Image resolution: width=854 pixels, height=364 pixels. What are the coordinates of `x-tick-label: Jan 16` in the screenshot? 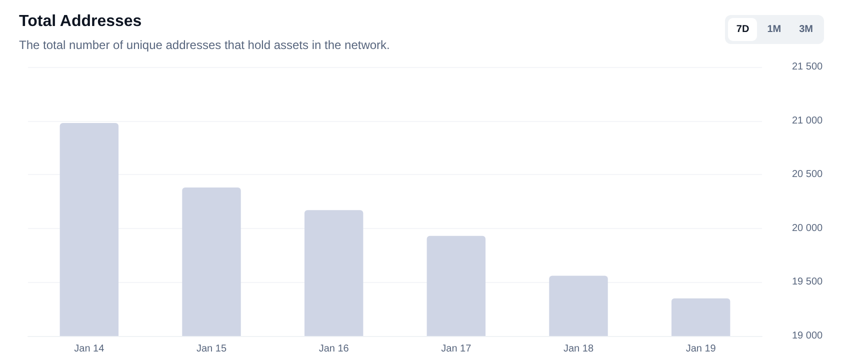 It's located at (334, 349).